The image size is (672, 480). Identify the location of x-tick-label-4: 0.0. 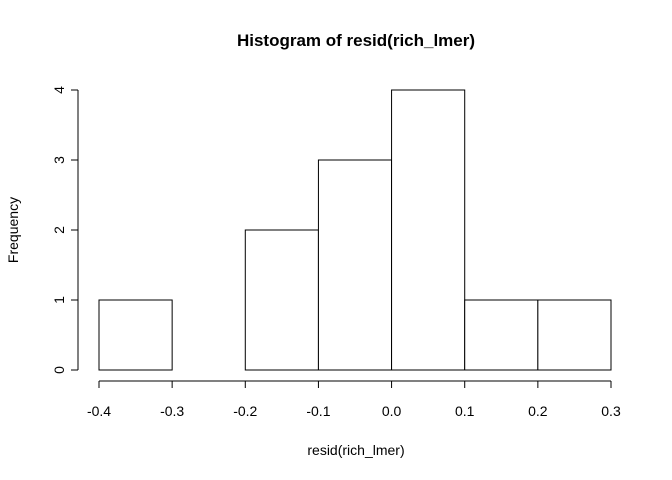
(392, 411).